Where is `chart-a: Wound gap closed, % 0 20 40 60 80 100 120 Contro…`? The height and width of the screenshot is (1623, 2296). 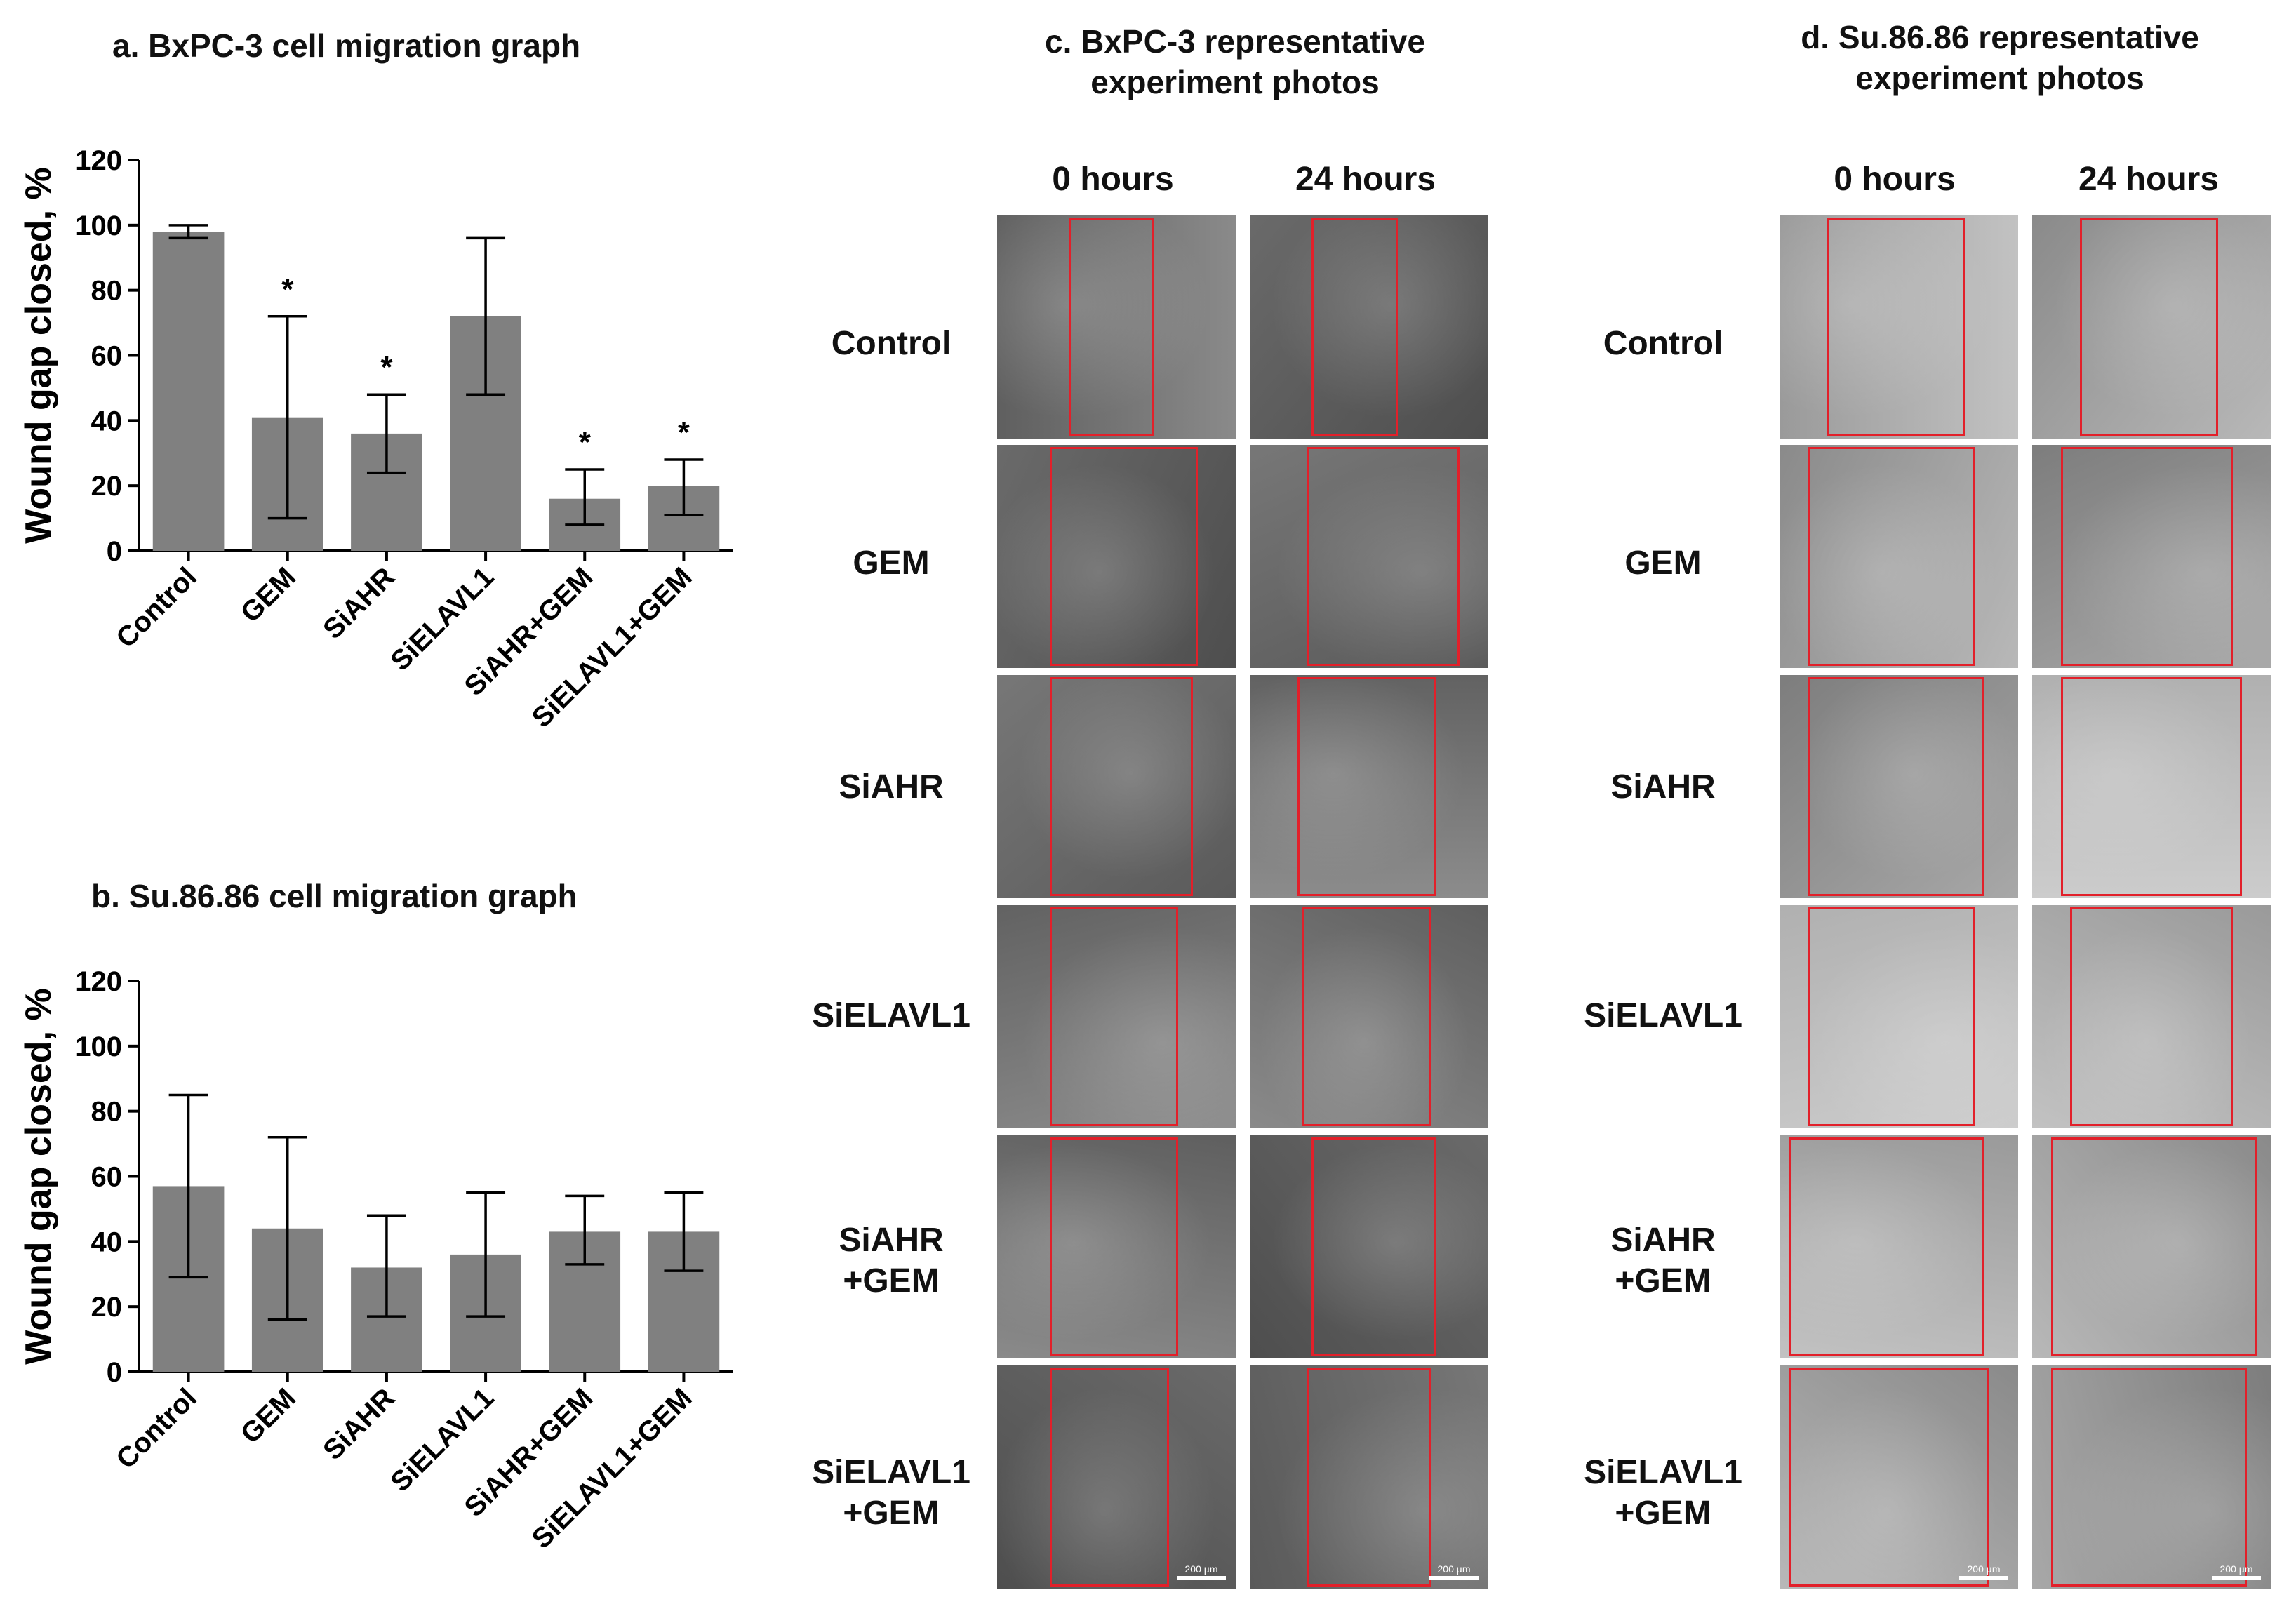
chart-a: Wound gap closed, % 0 20 40 60 80 100 120 Contro… is located at coordinates (375, 439).